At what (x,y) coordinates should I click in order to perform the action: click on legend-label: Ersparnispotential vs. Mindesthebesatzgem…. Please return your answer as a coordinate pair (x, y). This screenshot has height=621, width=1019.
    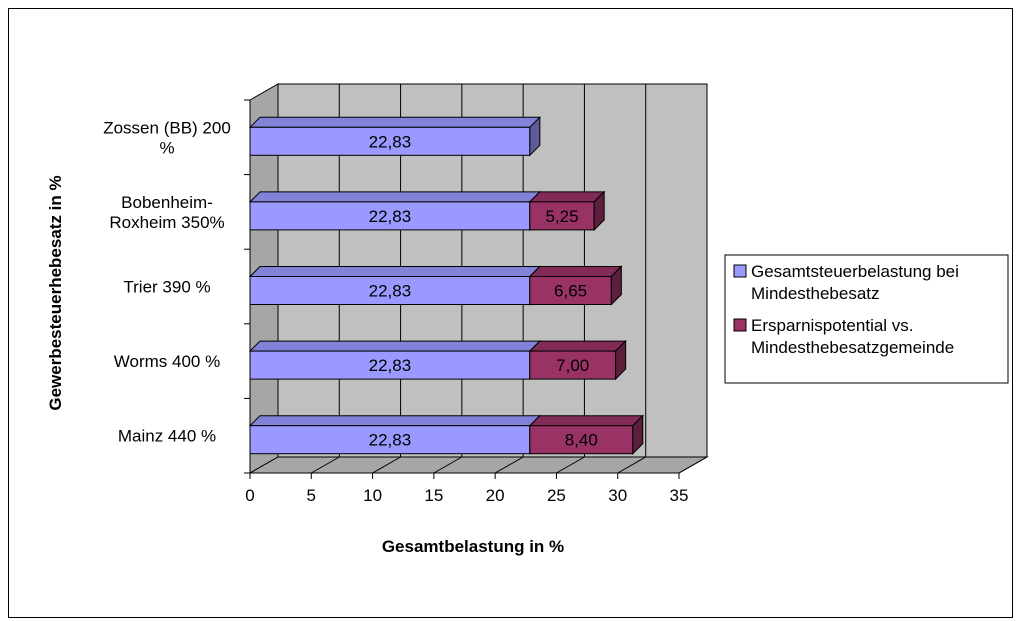
    Looking at the image, I should click on (852, 336).